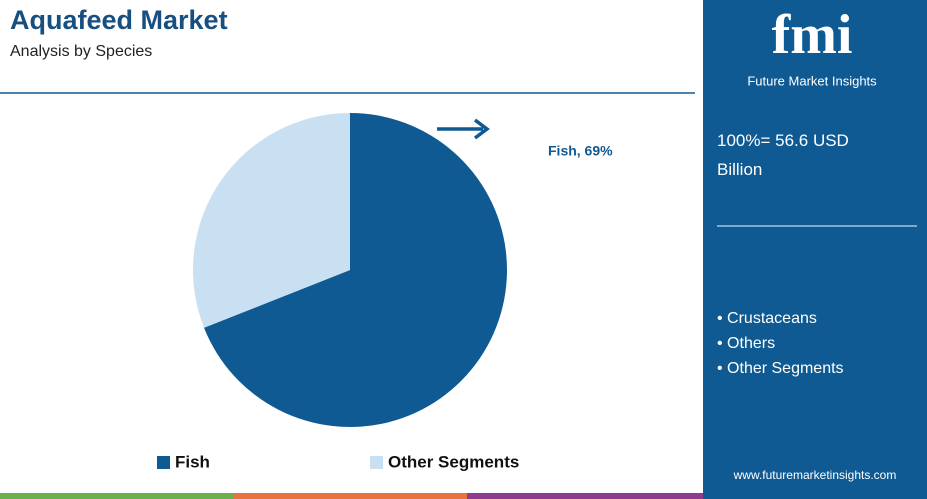 The image size is (927, 499). What do you see at coordinates (815, 475) in the screenshot?
I see `website: www.futuremarketinsights.com` at bounding box center [815, 475].